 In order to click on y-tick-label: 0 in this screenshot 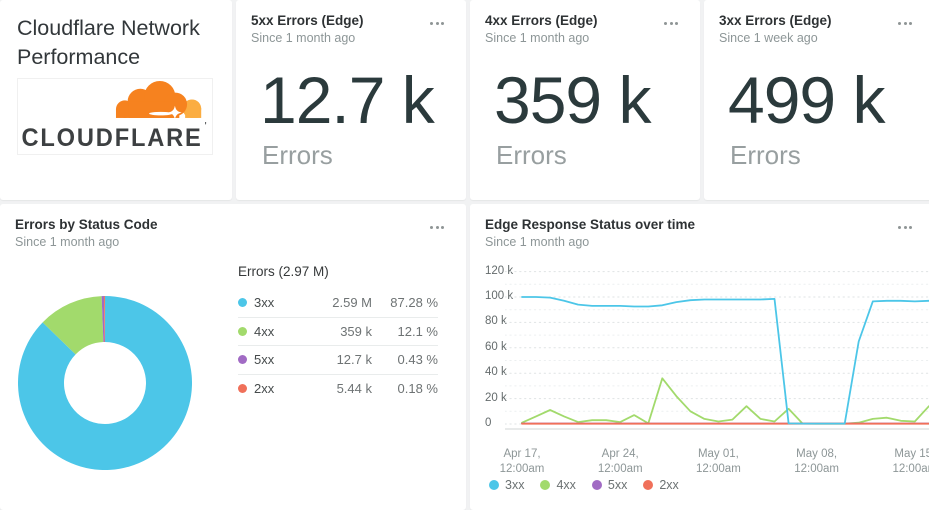, I will do `click(488, 423)`.